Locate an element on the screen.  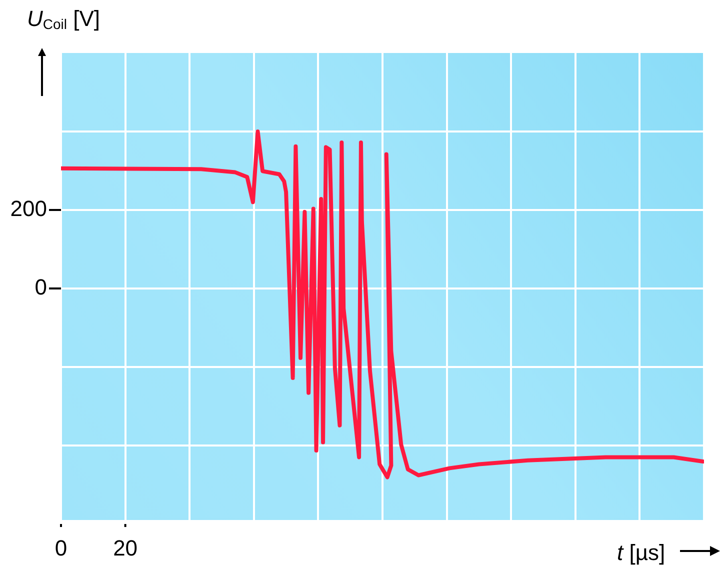
x-tick-label: 20 is located at coordinates (125, 547).